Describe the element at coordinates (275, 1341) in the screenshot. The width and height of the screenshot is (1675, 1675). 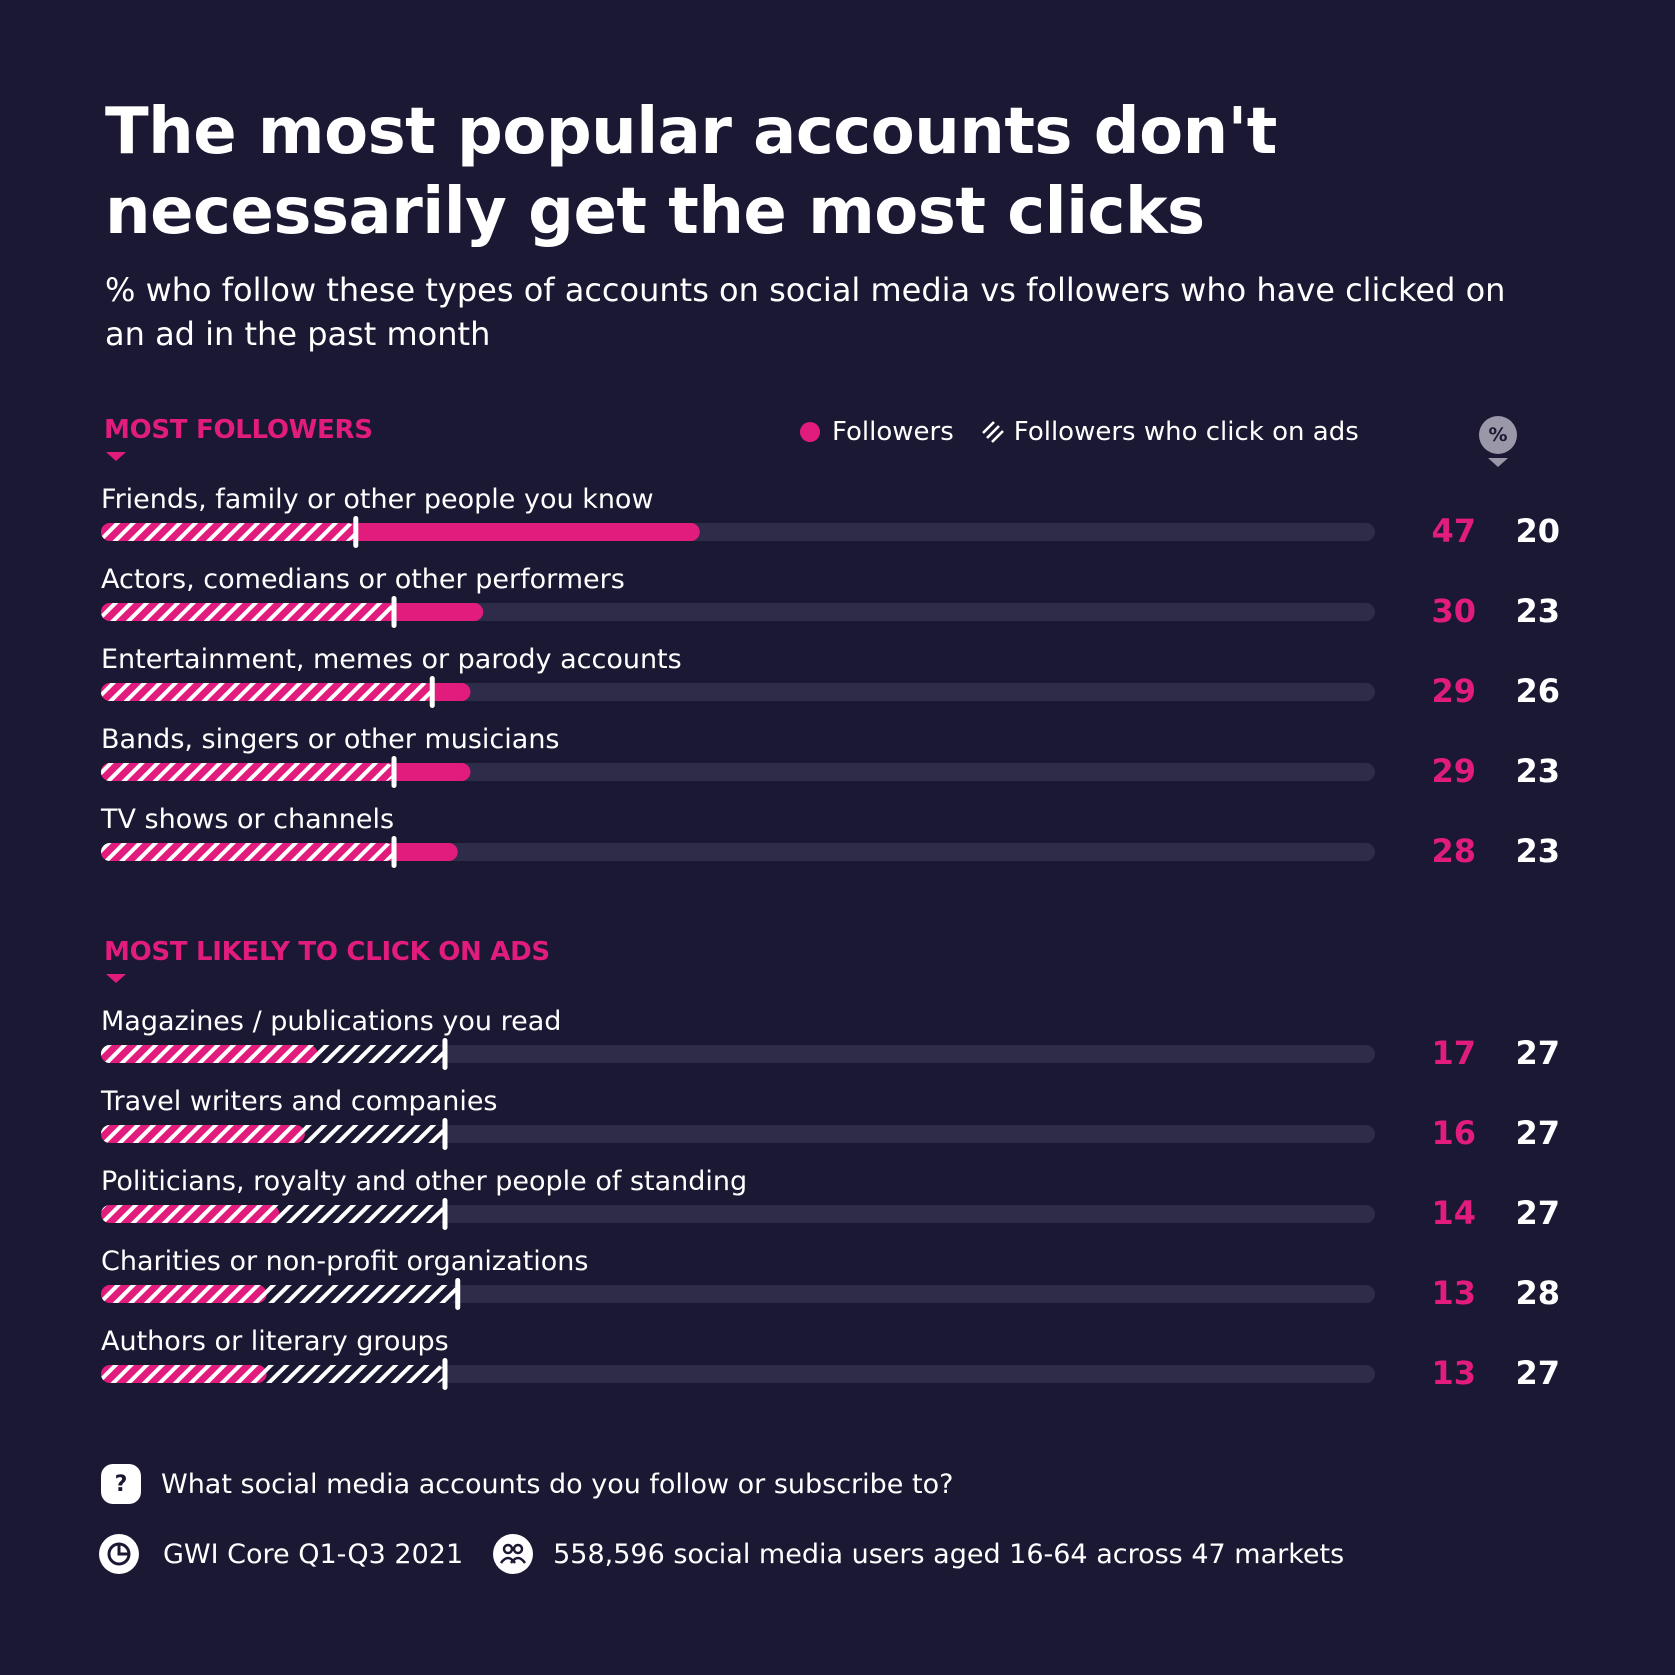
I see `row-label: Authors or literary groups` at that location.